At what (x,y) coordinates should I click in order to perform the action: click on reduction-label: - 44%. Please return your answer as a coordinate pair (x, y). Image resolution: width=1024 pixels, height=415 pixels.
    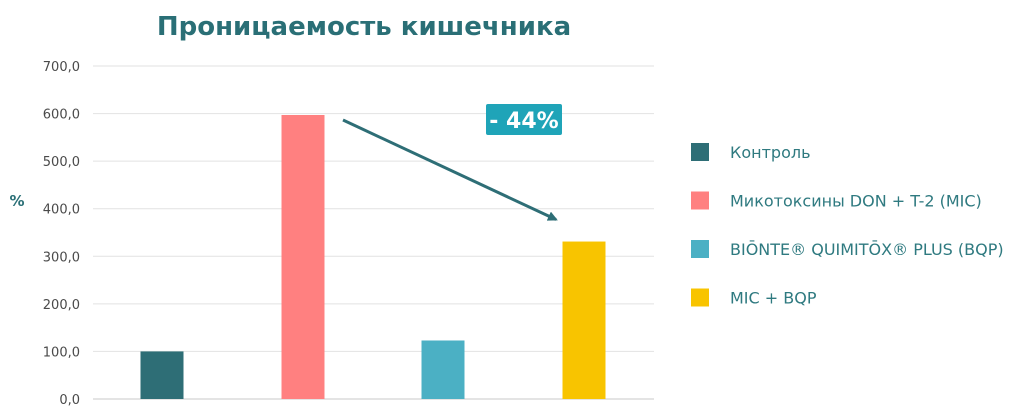
    Looking at the image, I should click on (523, 121).